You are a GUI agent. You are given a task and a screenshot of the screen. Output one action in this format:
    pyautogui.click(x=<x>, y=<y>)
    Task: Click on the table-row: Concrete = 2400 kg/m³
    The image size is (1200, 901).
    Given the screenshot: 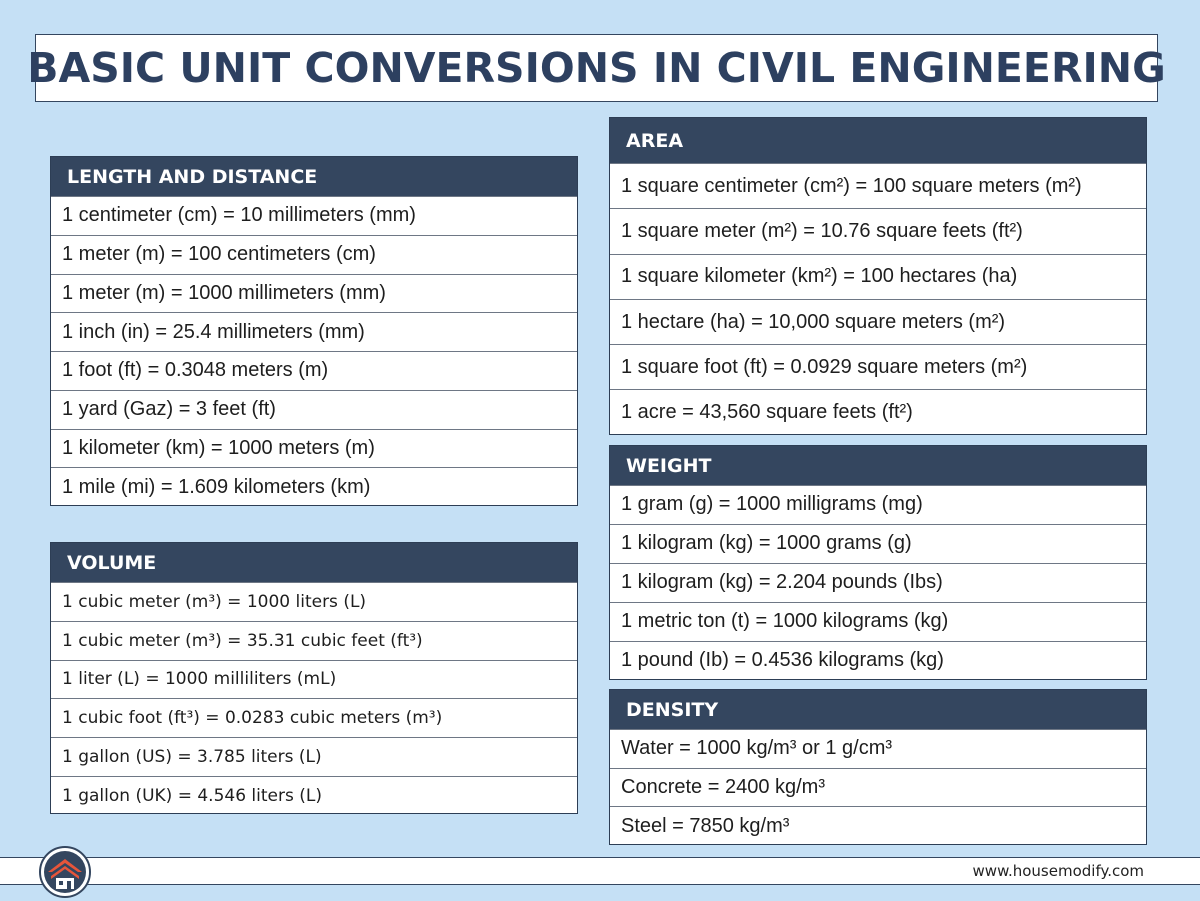 What is the action you would take?
    pyautogui.click(x=878, y=787)
    